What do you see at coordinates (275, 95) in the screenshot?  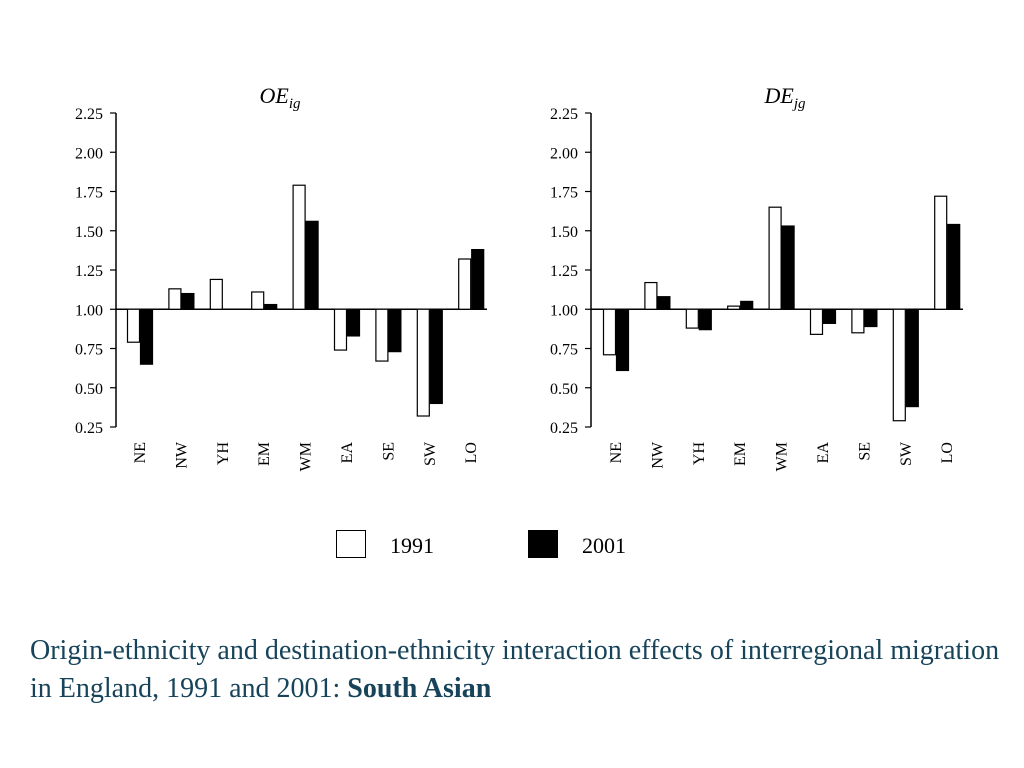 I see `chart-title-main: OE` at bounding box center [275, 95].